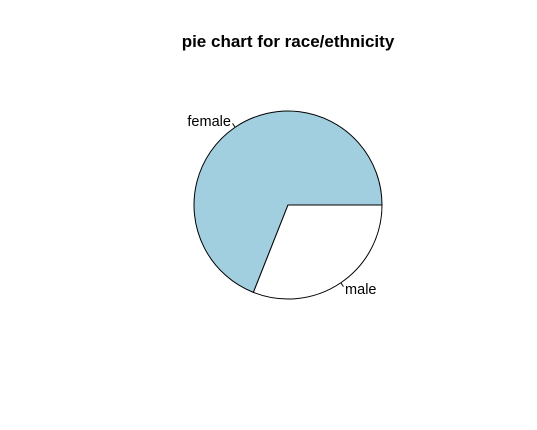  What do you see at coordinates (209, 122) in the screenshot?
I see `pie-label-female: female` at bounding box center [209, 122].